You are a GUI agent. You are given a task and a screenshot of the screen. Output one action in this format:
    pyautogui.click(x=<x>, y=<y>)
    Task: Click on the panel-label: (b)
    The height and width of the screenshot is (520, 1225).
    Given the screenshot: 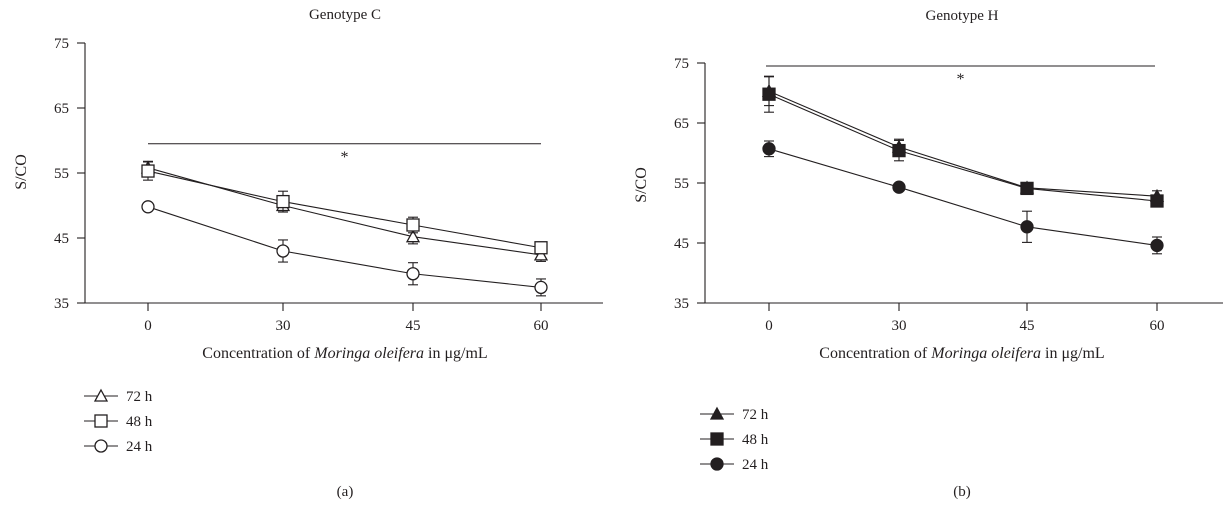 What is the action you would take?
    pyautogui.click(x=962, y=492)
    